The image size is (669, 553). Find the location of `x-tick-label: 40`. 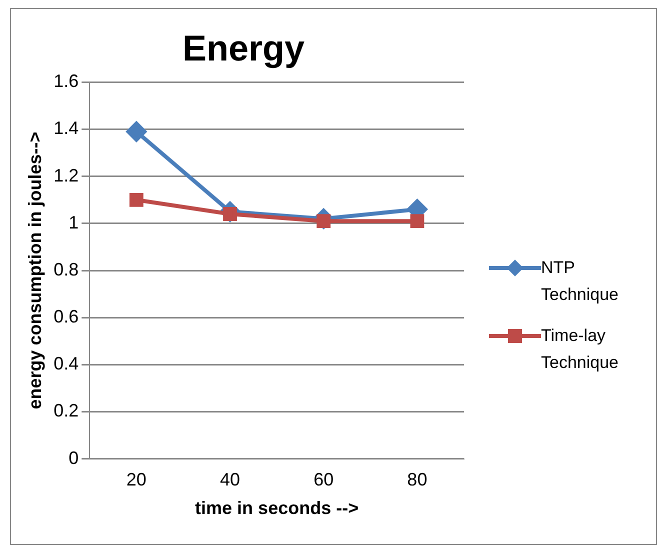

x-tick-label: 40 is located at coordinates (230, 480).